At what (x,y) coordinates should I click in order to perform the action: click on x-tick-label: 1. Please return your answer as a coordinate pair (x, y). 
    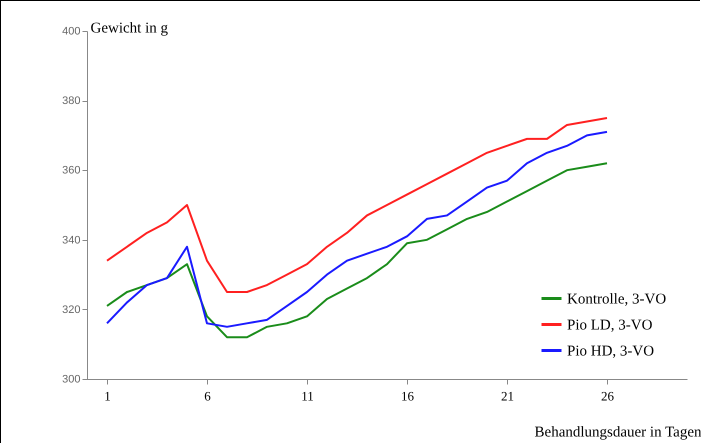
    Looking at the image, I should click on (107, 396).